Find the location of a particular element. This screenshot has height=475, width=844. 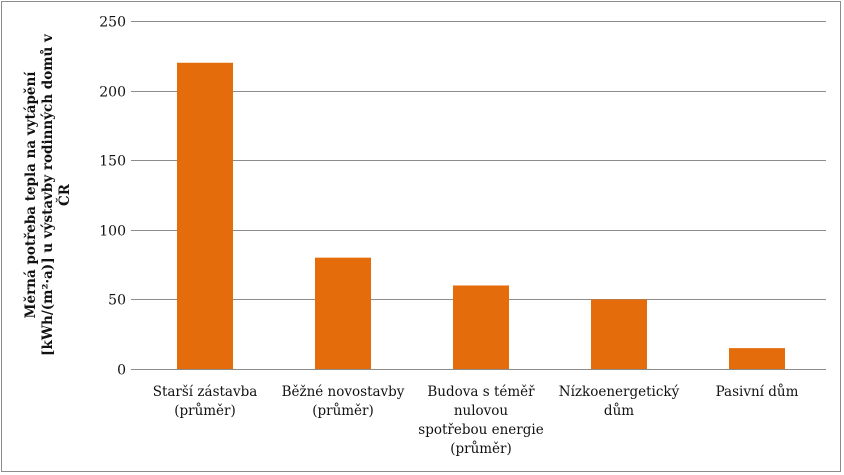

y-axis-title-line: Měrná potřeba tepla na vytápění is located at coordinates (31, 195).